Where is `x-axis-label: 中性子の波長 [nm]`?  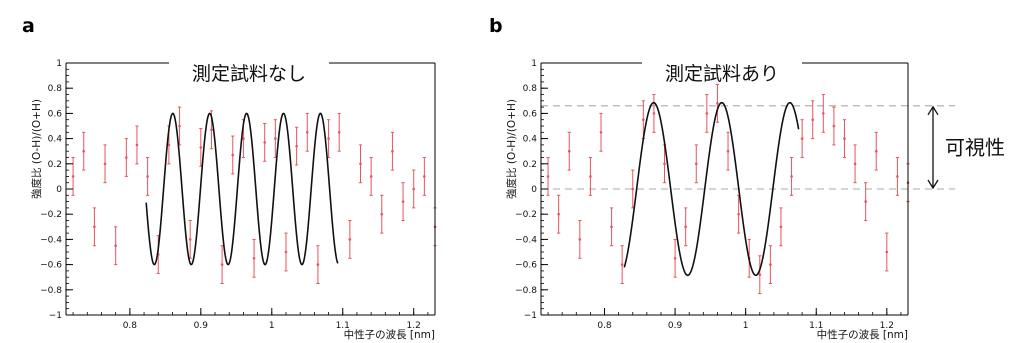
x-axis-label: 中性子の波長 [nm] is located at coordinates (862, 334).